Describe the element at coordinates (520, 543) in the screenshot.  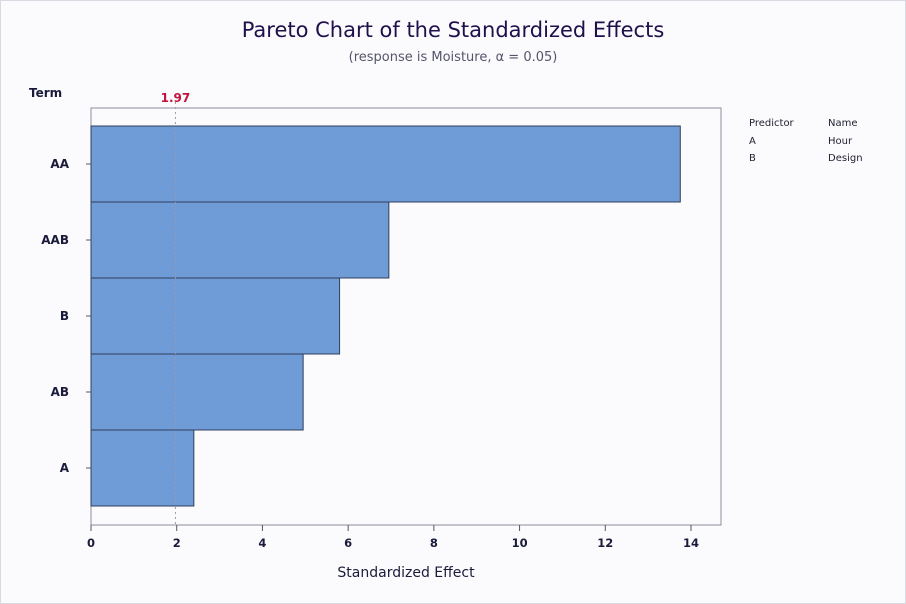
I see `x-tick-label-10: 10` at that location.